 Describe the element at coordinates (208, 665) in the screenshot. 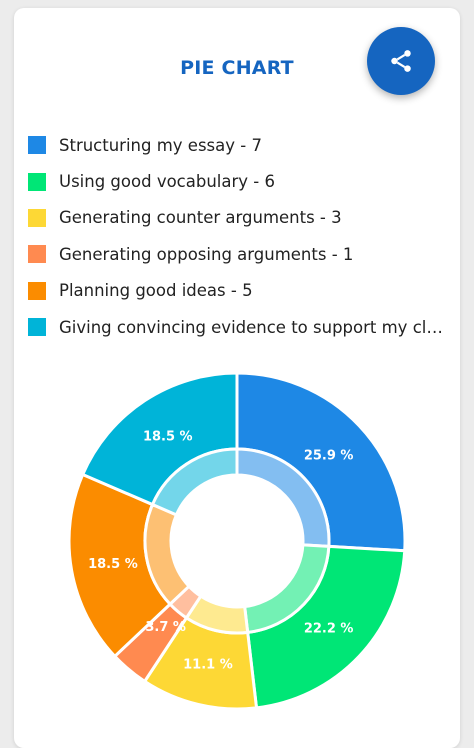

I see `pie-slice-label: 11.1 %` at that location.